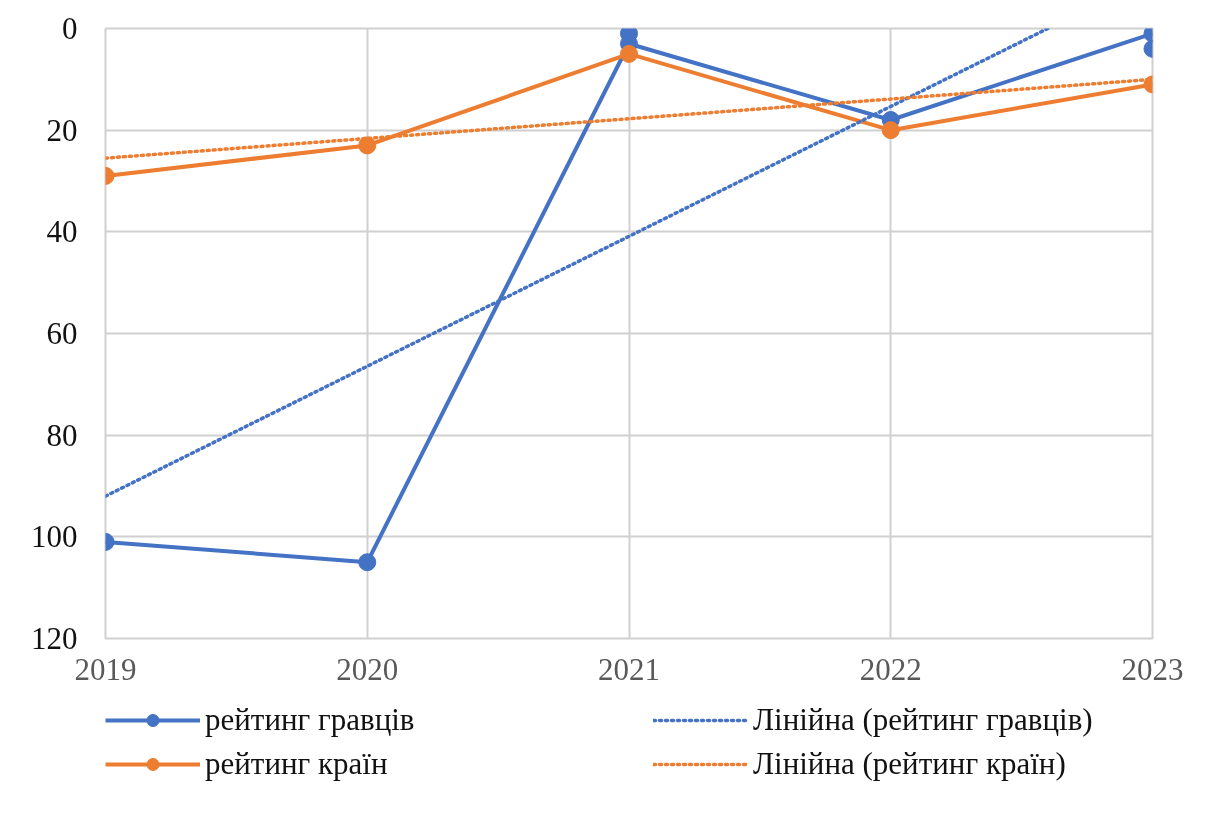  I want to click on x-tick-label: 2023, so click(1152, 669).